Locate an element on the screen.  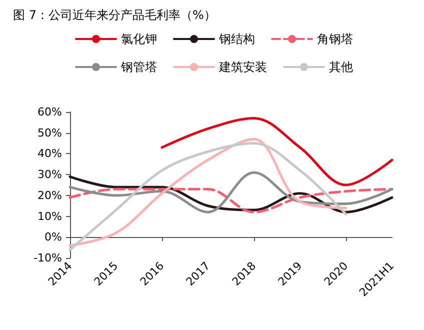
legend-label: 钢管塔 is located at coordinates (138, 67).